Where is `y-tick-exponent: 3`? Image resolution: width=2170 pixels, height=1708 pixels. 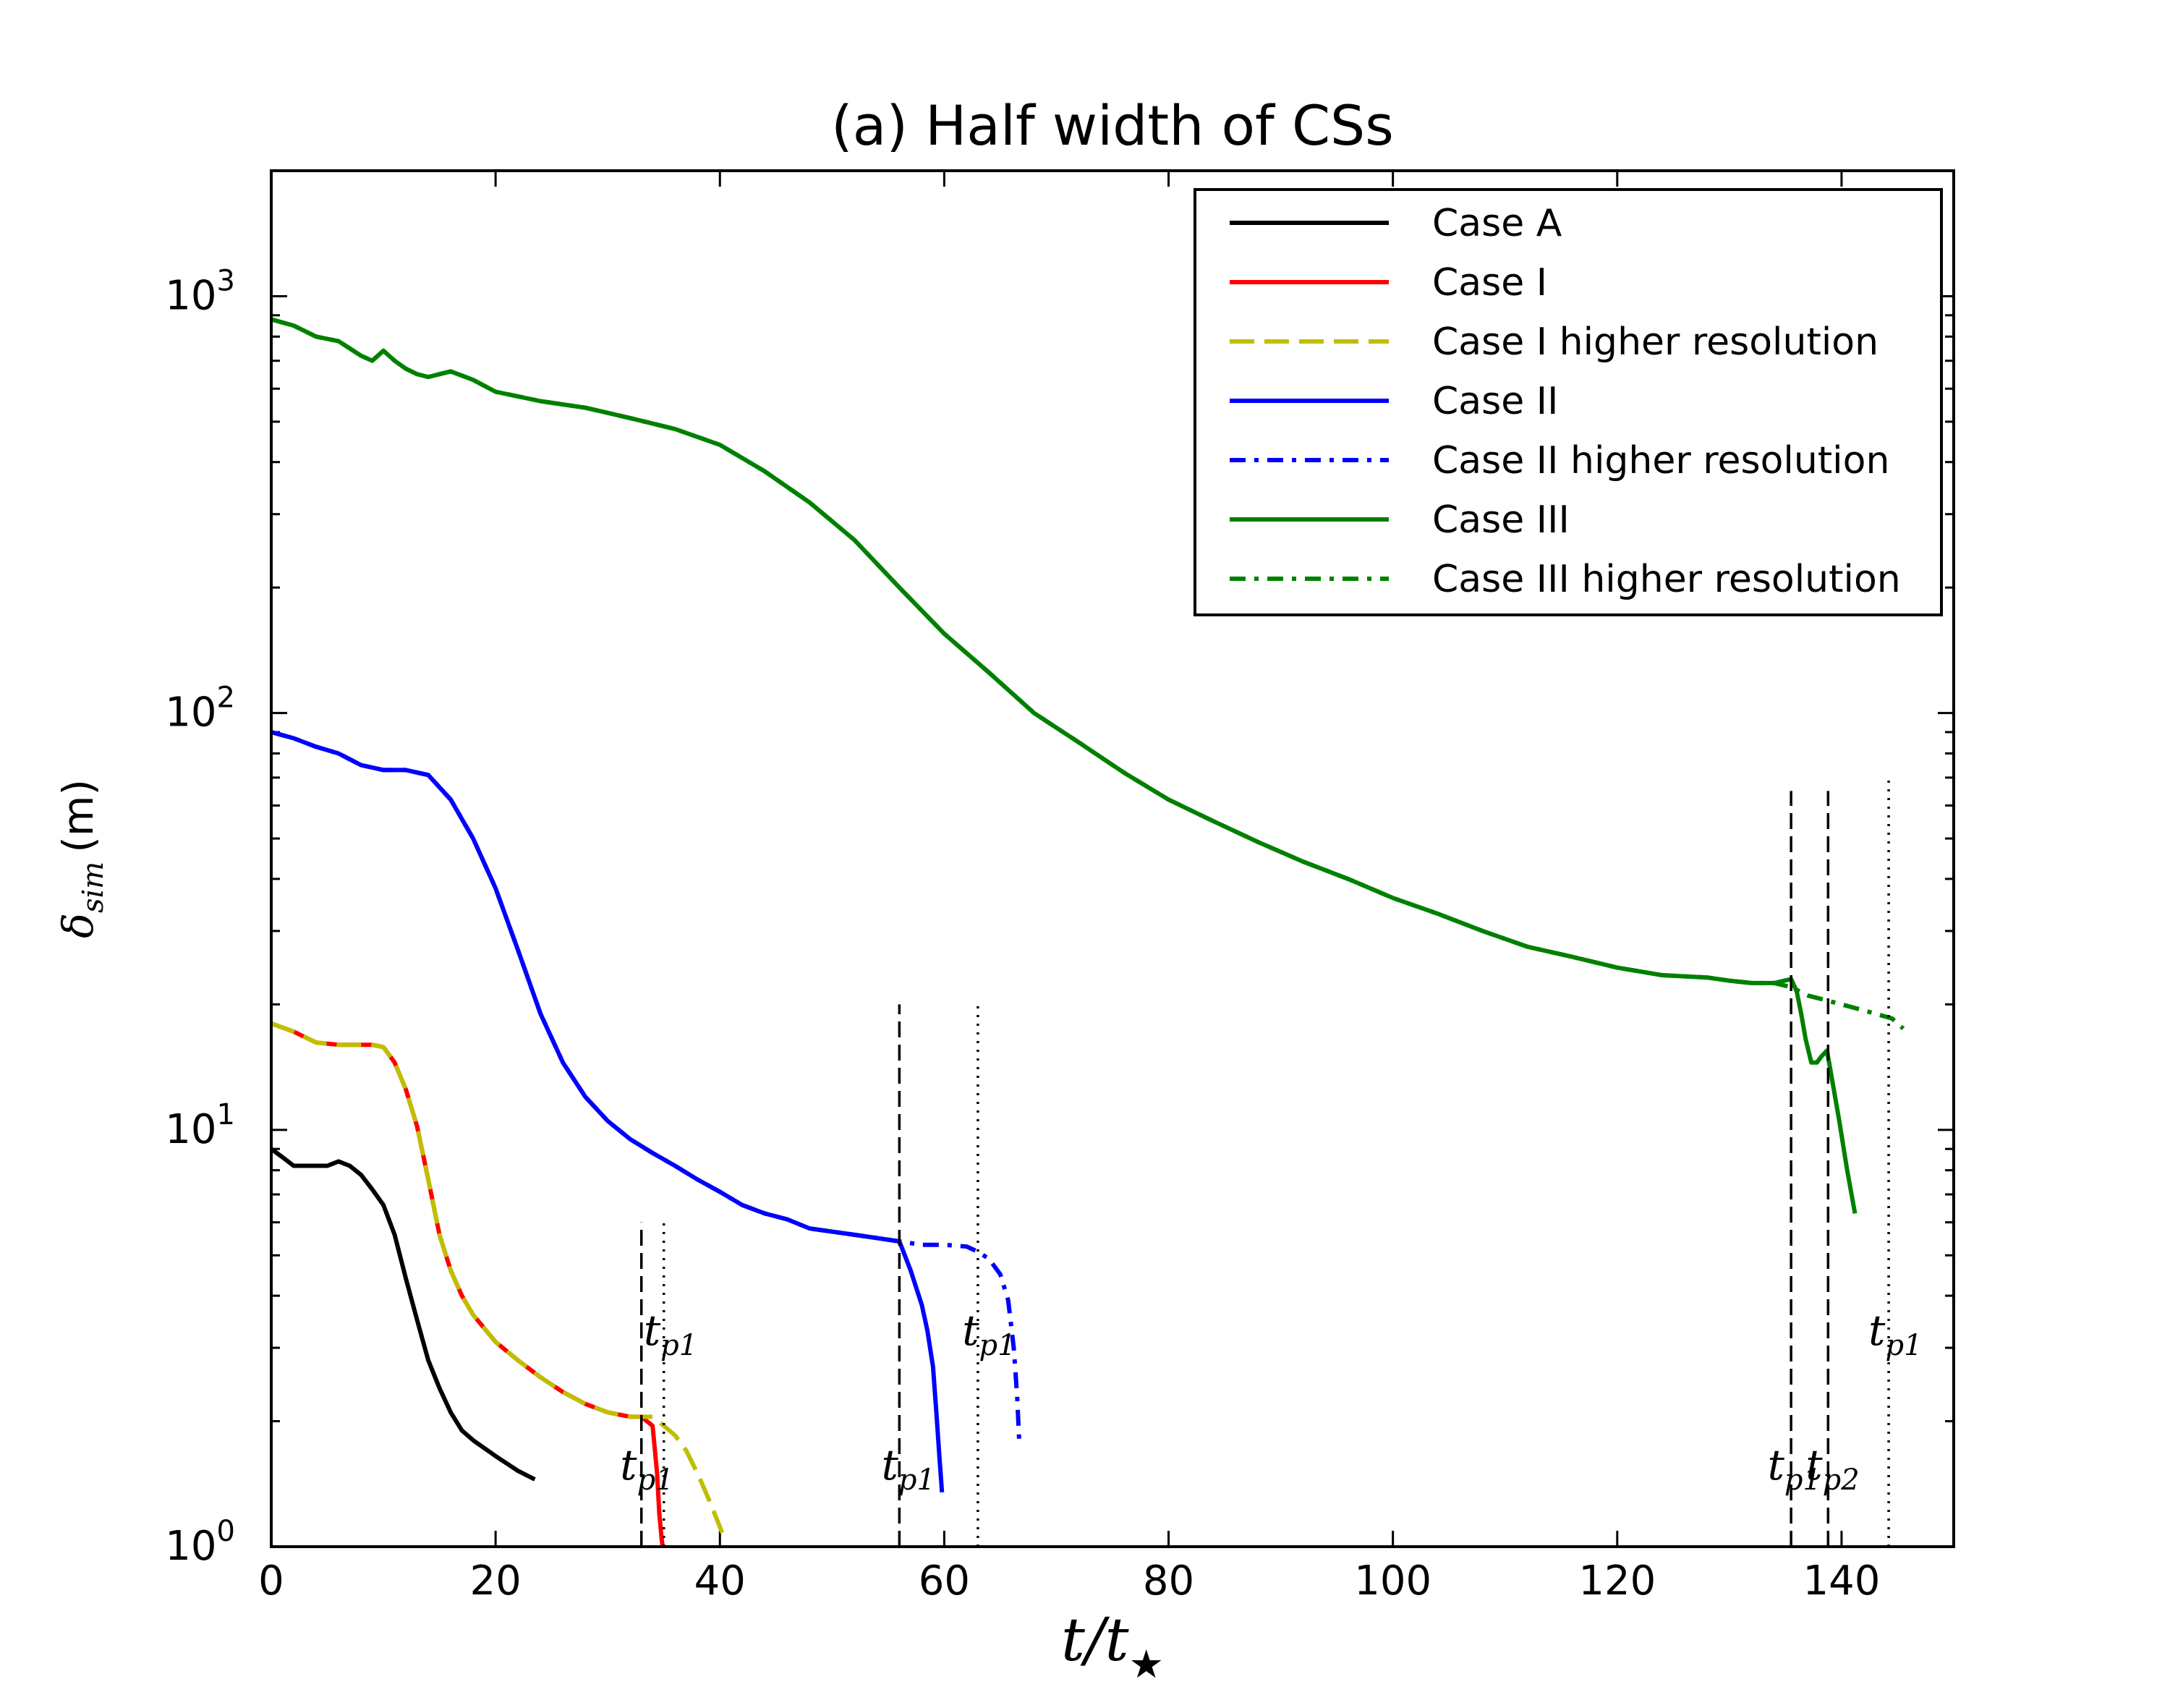 y-tick-exponent: 3 is located at coordinates (226, 280).